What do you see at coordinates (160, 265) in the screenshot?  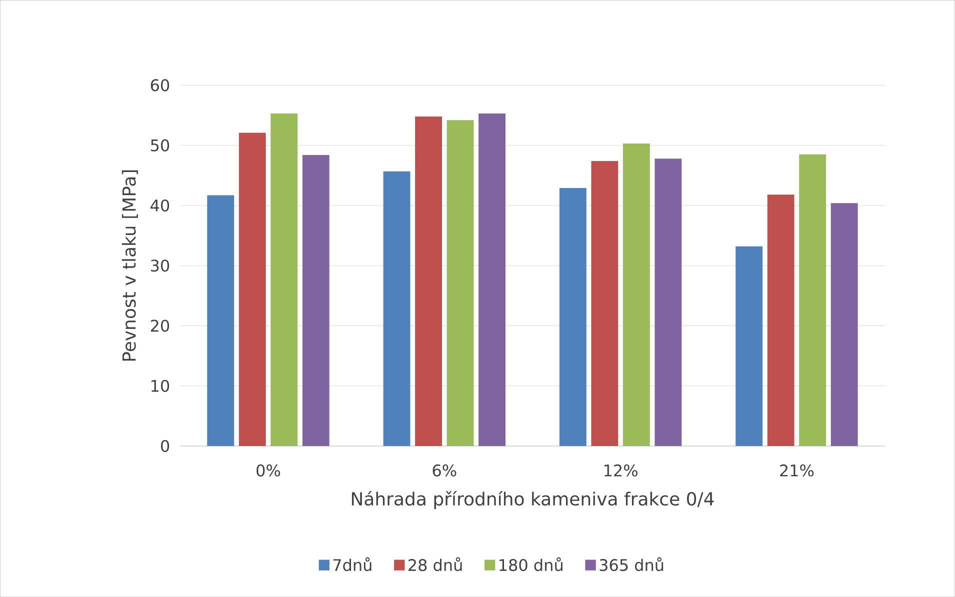 I see `y-tick-label: 30` at bounding box center [160, 265].